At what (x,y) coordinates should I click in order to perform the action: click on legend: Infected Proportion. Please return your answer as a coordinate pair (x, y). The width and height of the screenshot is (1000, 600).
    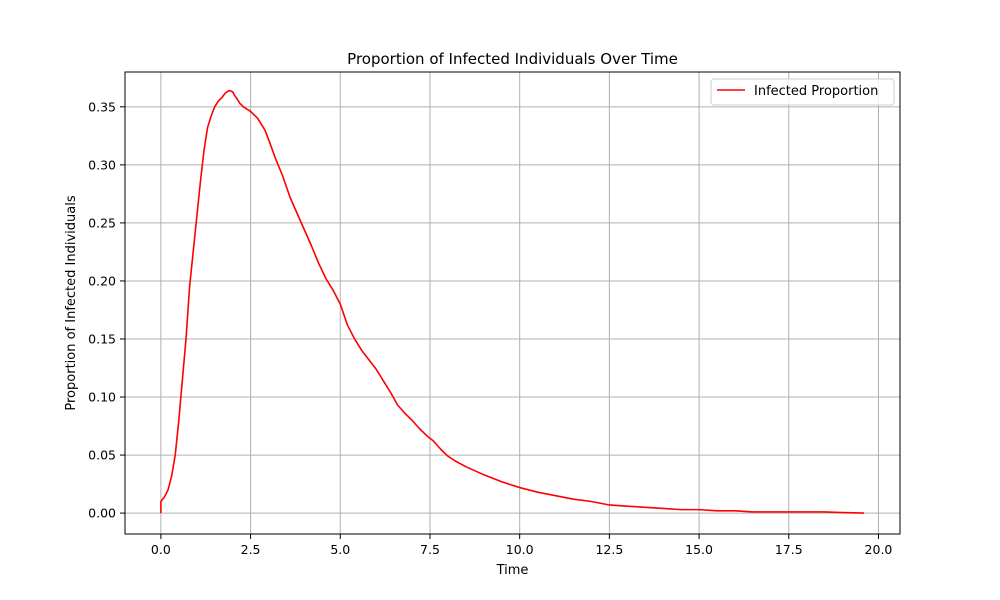
    Looking at the image, I should click on (802, 92).